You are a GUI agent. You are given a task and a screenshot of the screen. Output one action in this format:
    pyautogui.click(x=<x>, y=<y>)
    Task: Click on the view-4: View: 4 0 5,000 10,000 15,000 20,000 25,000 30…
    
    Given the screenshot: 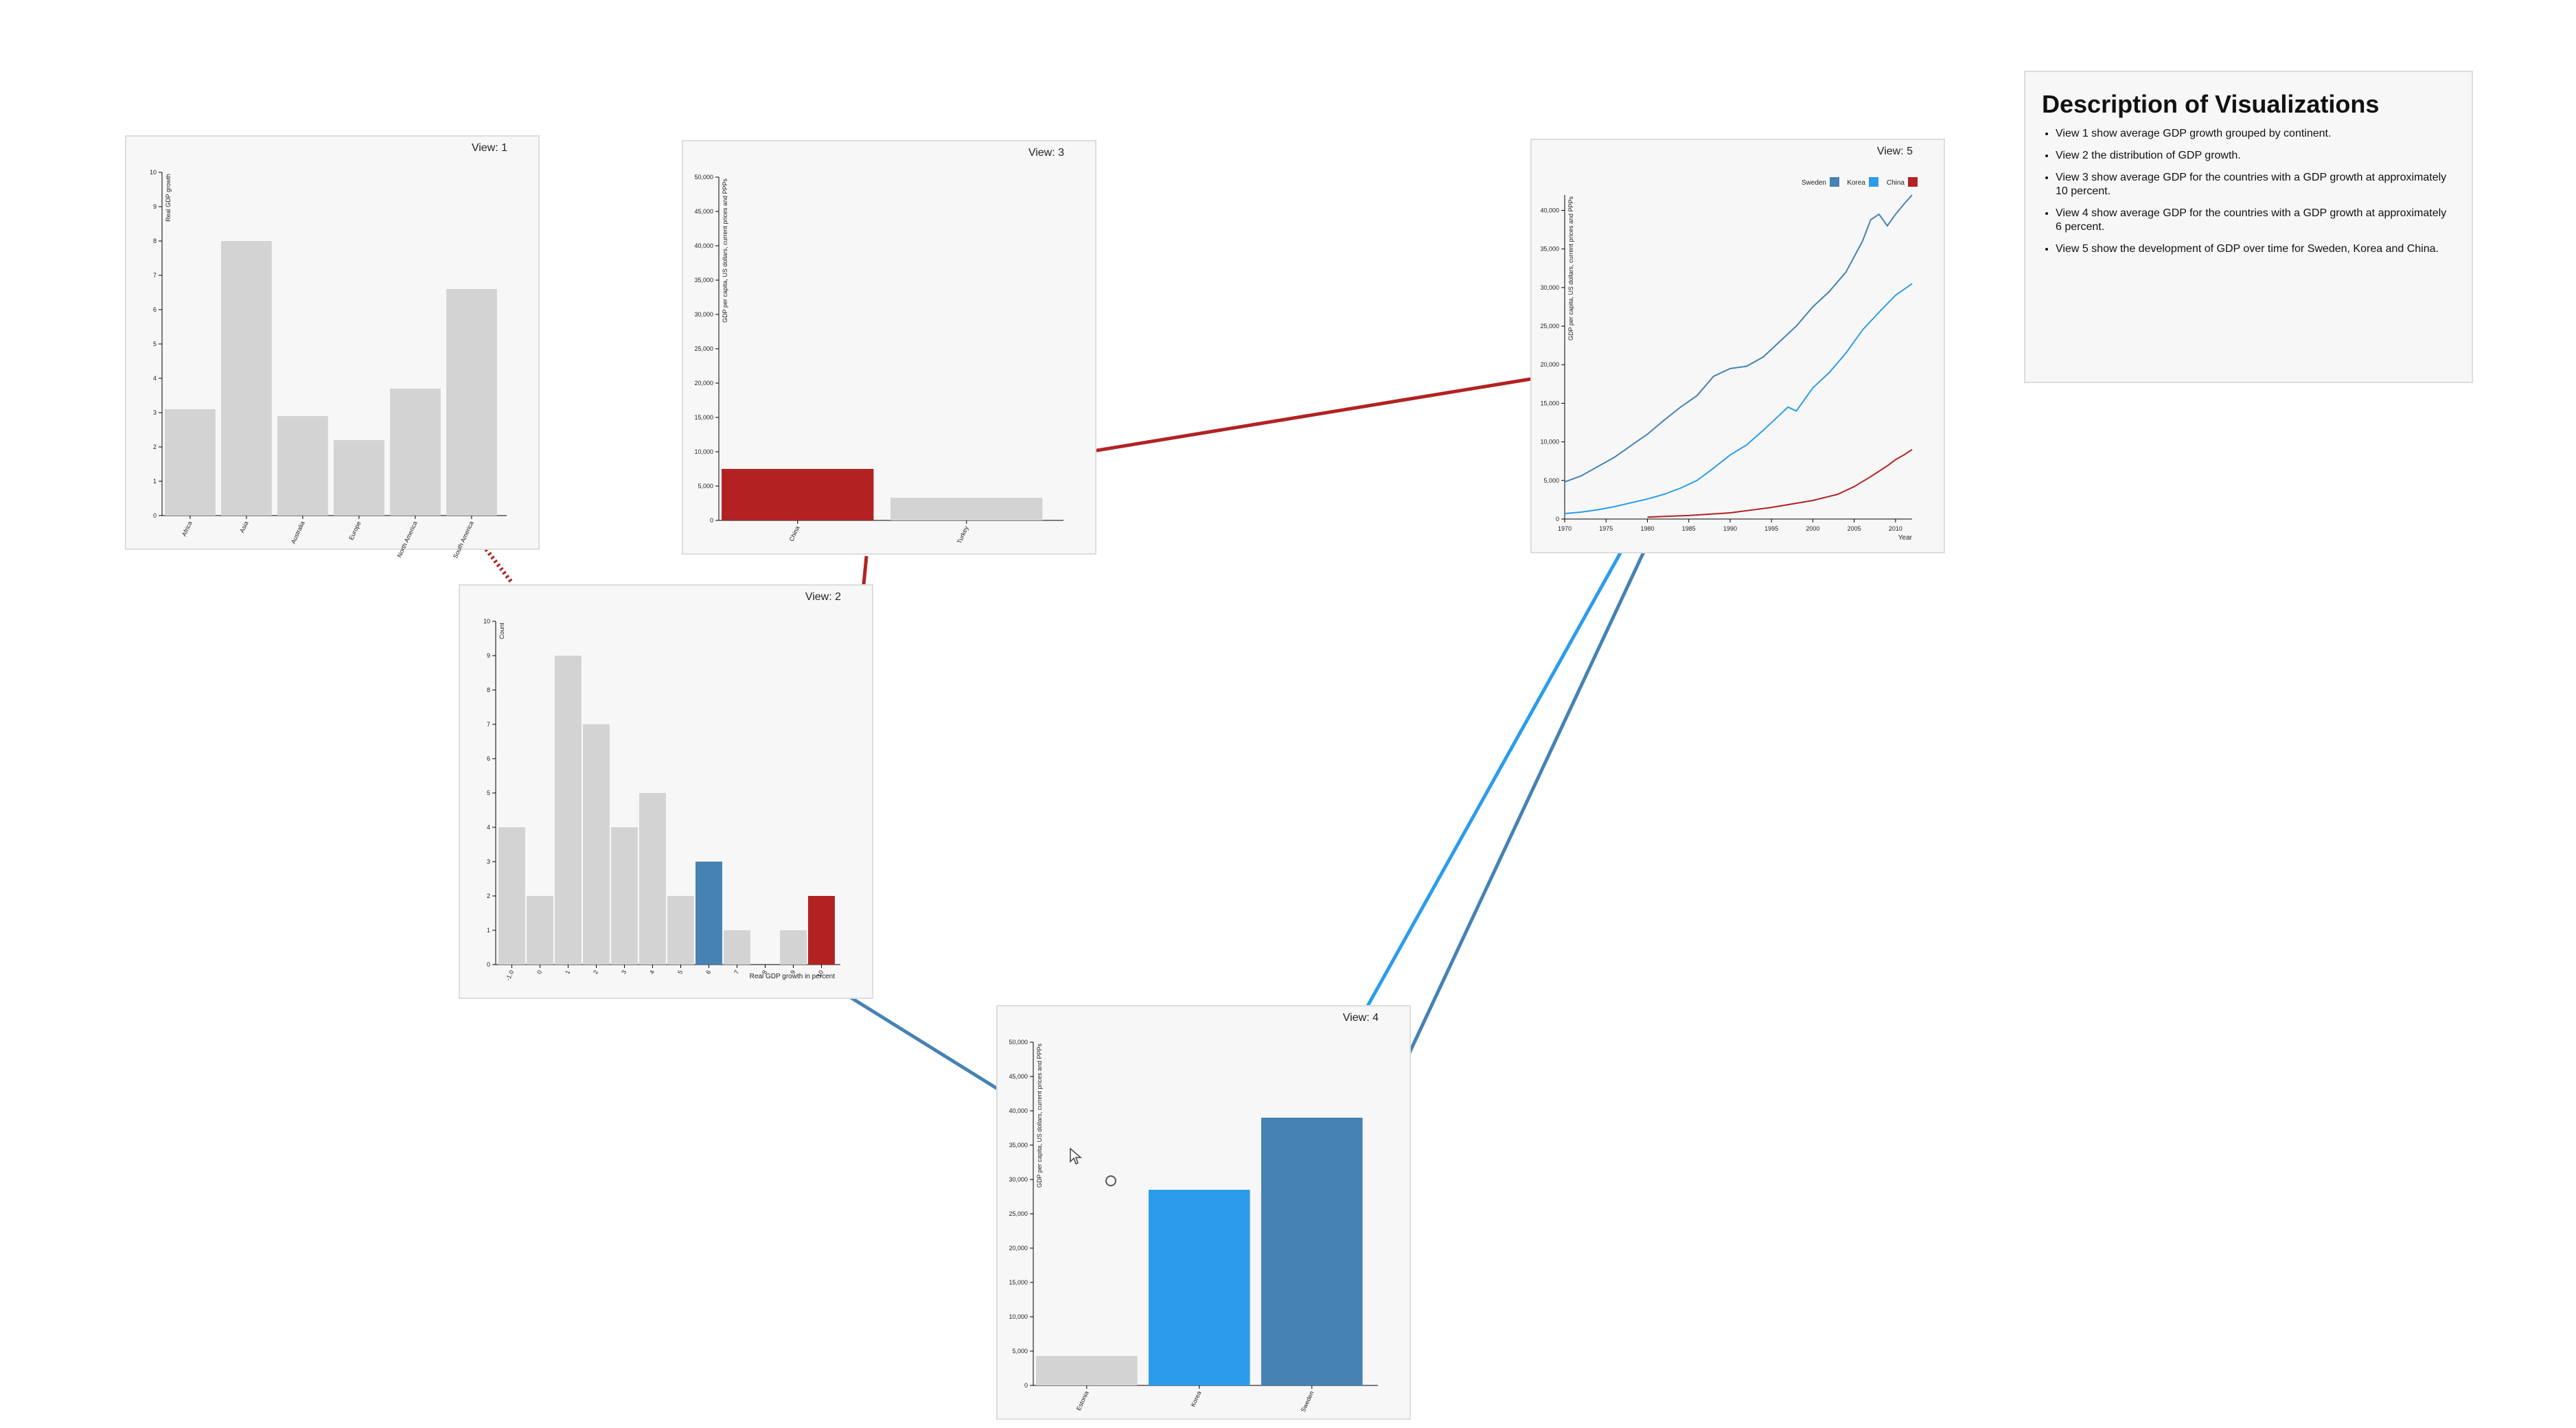 What is the action you would take?
    pyautogui.click(x=1203, y=1212)
    